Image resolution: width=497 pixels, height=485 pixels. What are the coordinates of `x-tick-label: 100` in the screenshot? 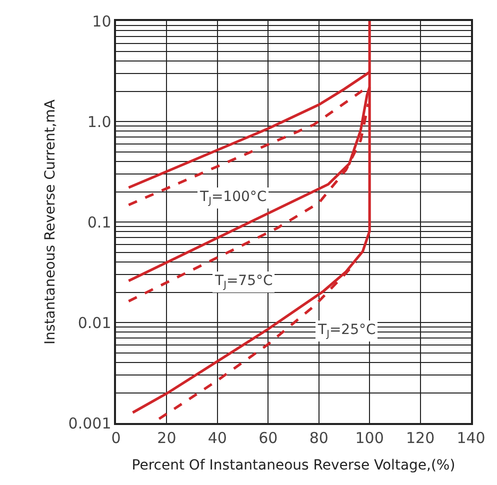 It's located at (369, 437).